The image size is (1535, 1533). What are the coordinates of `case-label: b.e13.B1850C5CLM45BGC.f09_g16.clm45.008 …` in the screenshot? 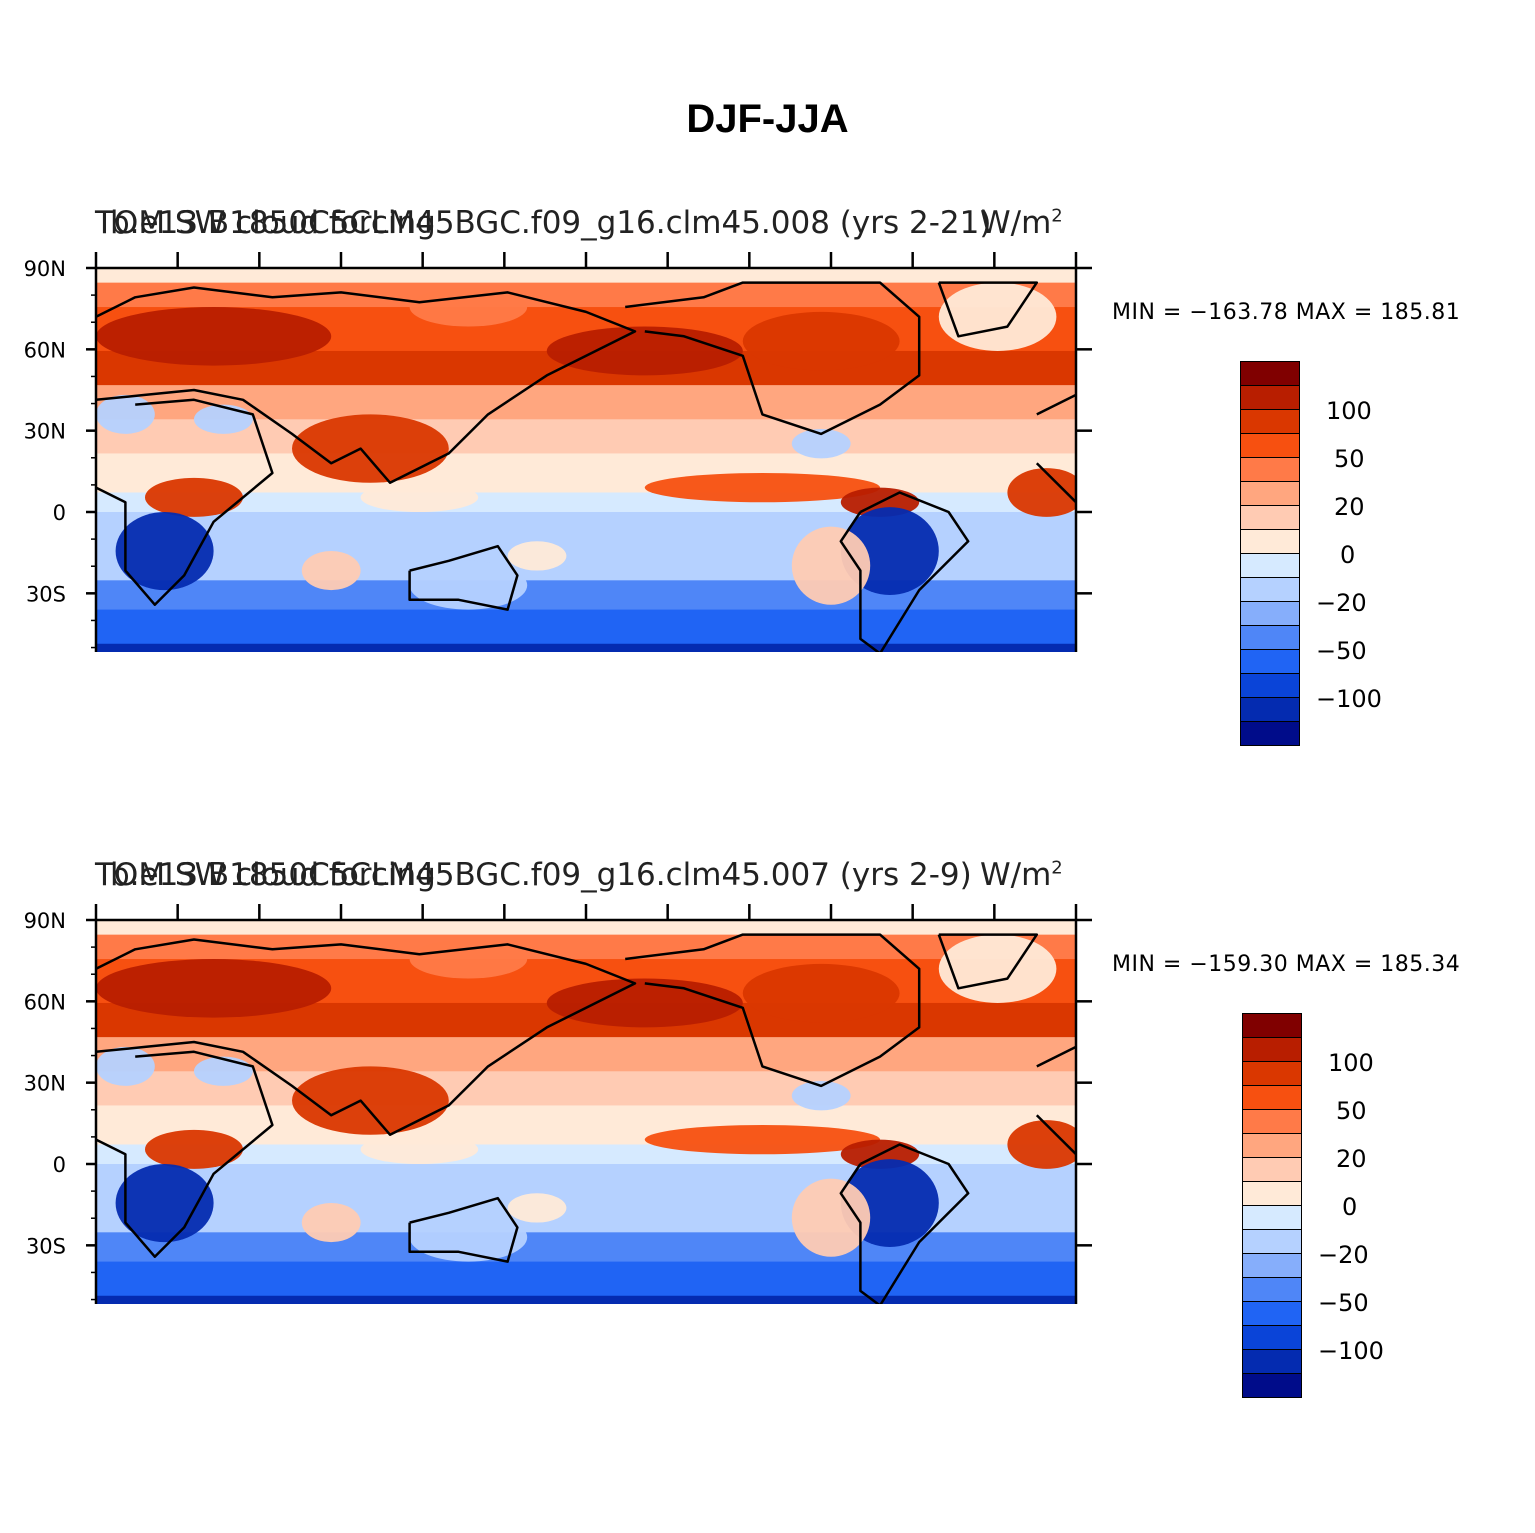 It's located at (551, 223).